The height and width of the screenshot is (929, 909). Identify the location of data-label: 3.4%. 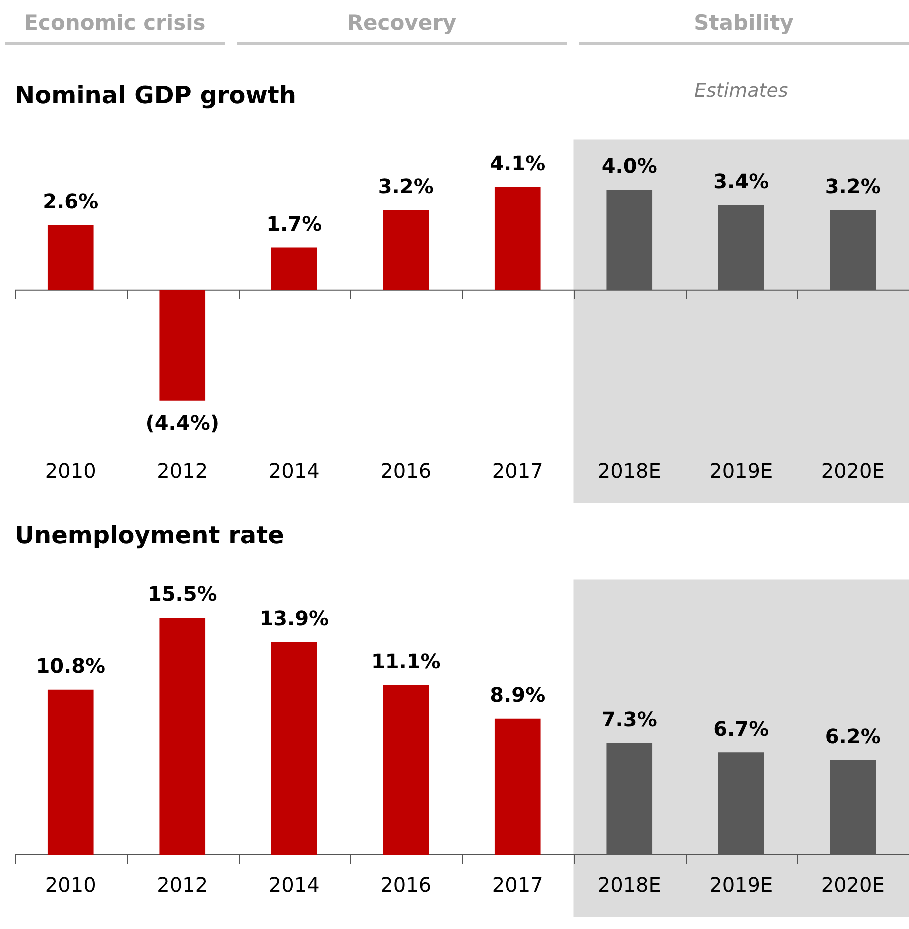
(742, 181).